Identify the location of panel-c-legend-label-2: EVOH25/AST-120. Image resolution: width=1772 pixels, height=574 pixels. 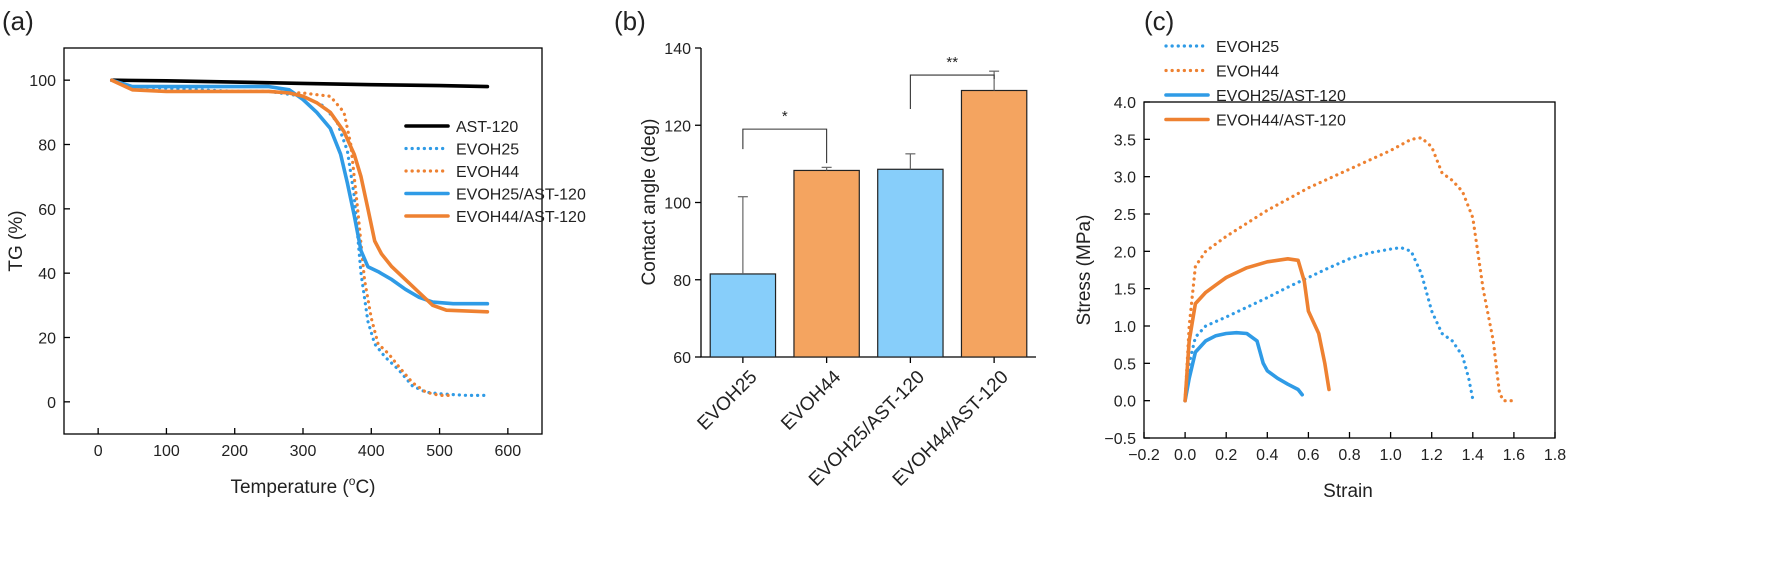
(1281, 96).